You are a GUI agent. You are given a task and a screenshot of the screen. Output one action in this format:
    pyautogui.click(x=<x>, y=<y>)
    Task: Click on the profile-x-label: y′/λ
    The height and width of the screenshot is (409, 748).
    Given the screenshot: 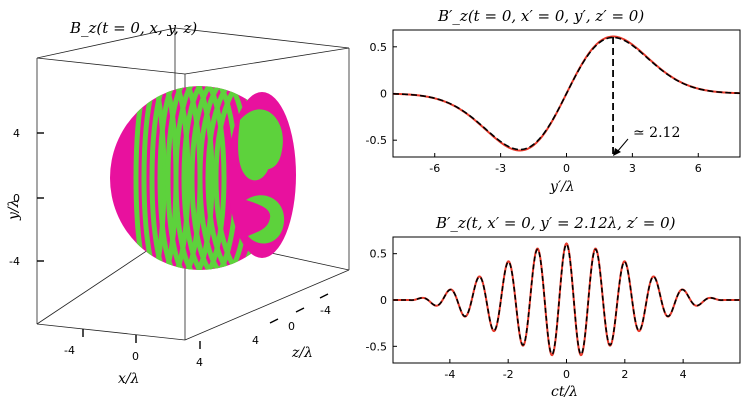 What is the action you would take?
    pyautogui.click(x=562, y=187)
    